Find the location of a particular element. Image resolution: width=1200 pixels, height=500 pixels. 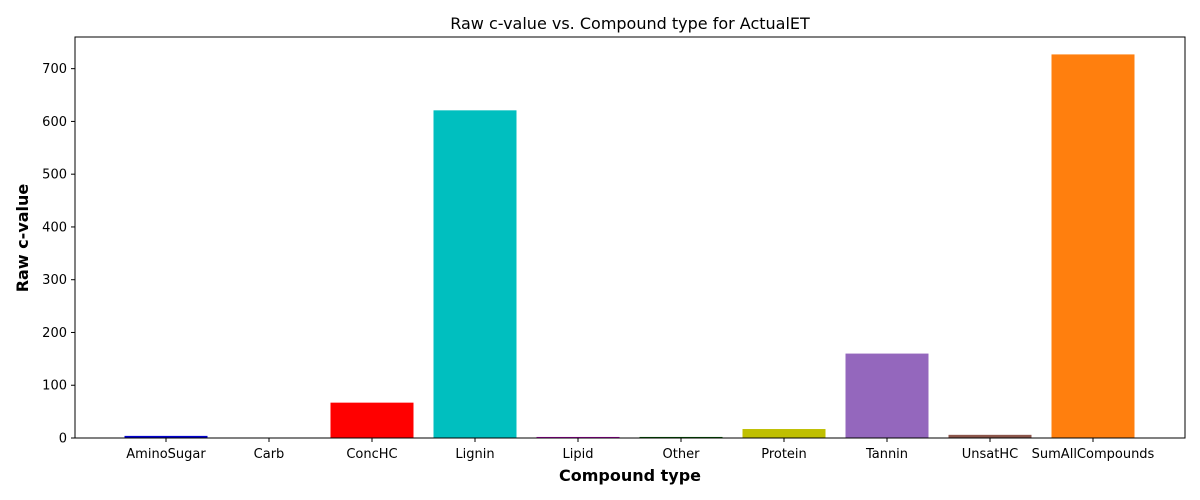

bar-aminosugar is located at coordinates (166, 436).